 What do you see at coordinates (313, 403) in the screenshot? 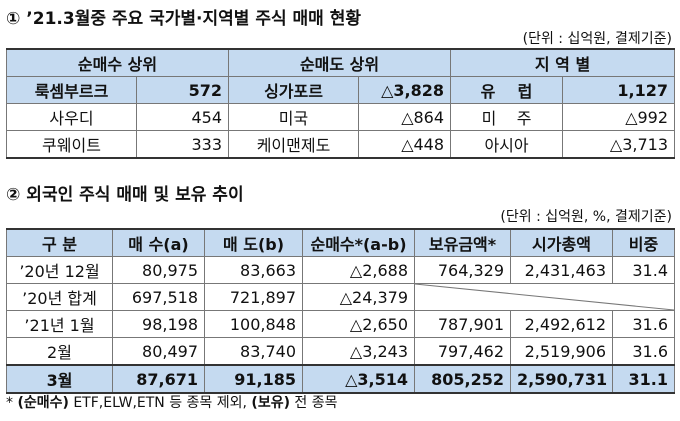
I see `footnote-text-2: 전 종목` at bounding box center [313, 403].